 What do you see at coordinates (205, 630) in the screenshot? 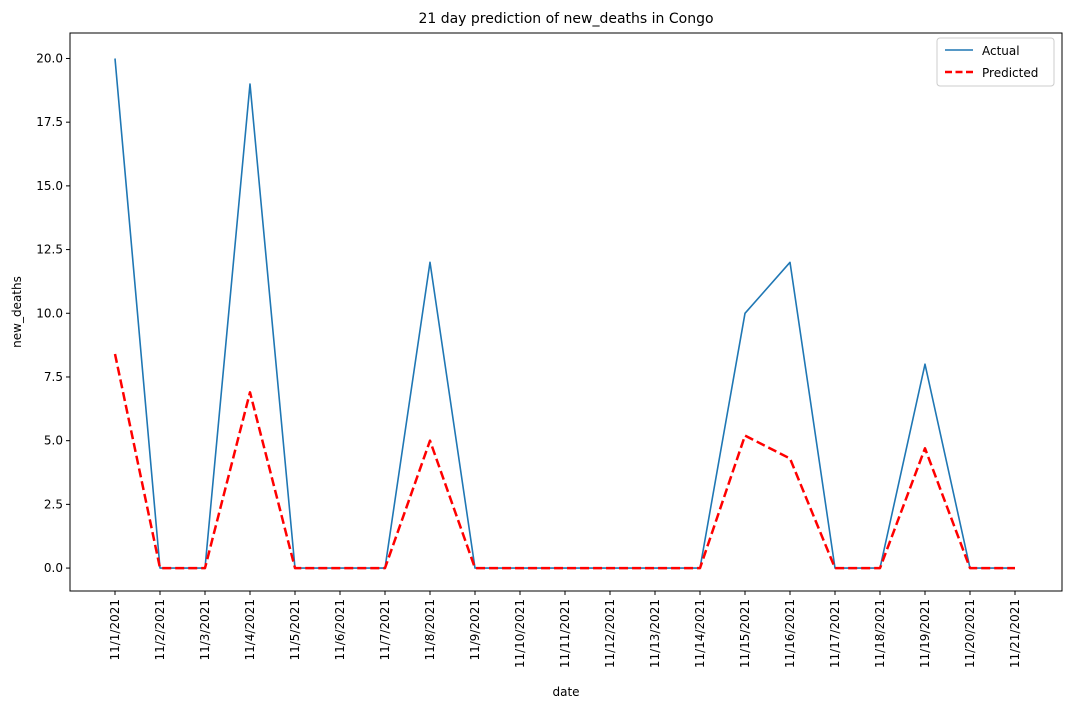
I see `x-tick-label: 11/3/2021` at bounding box center [205, 630].